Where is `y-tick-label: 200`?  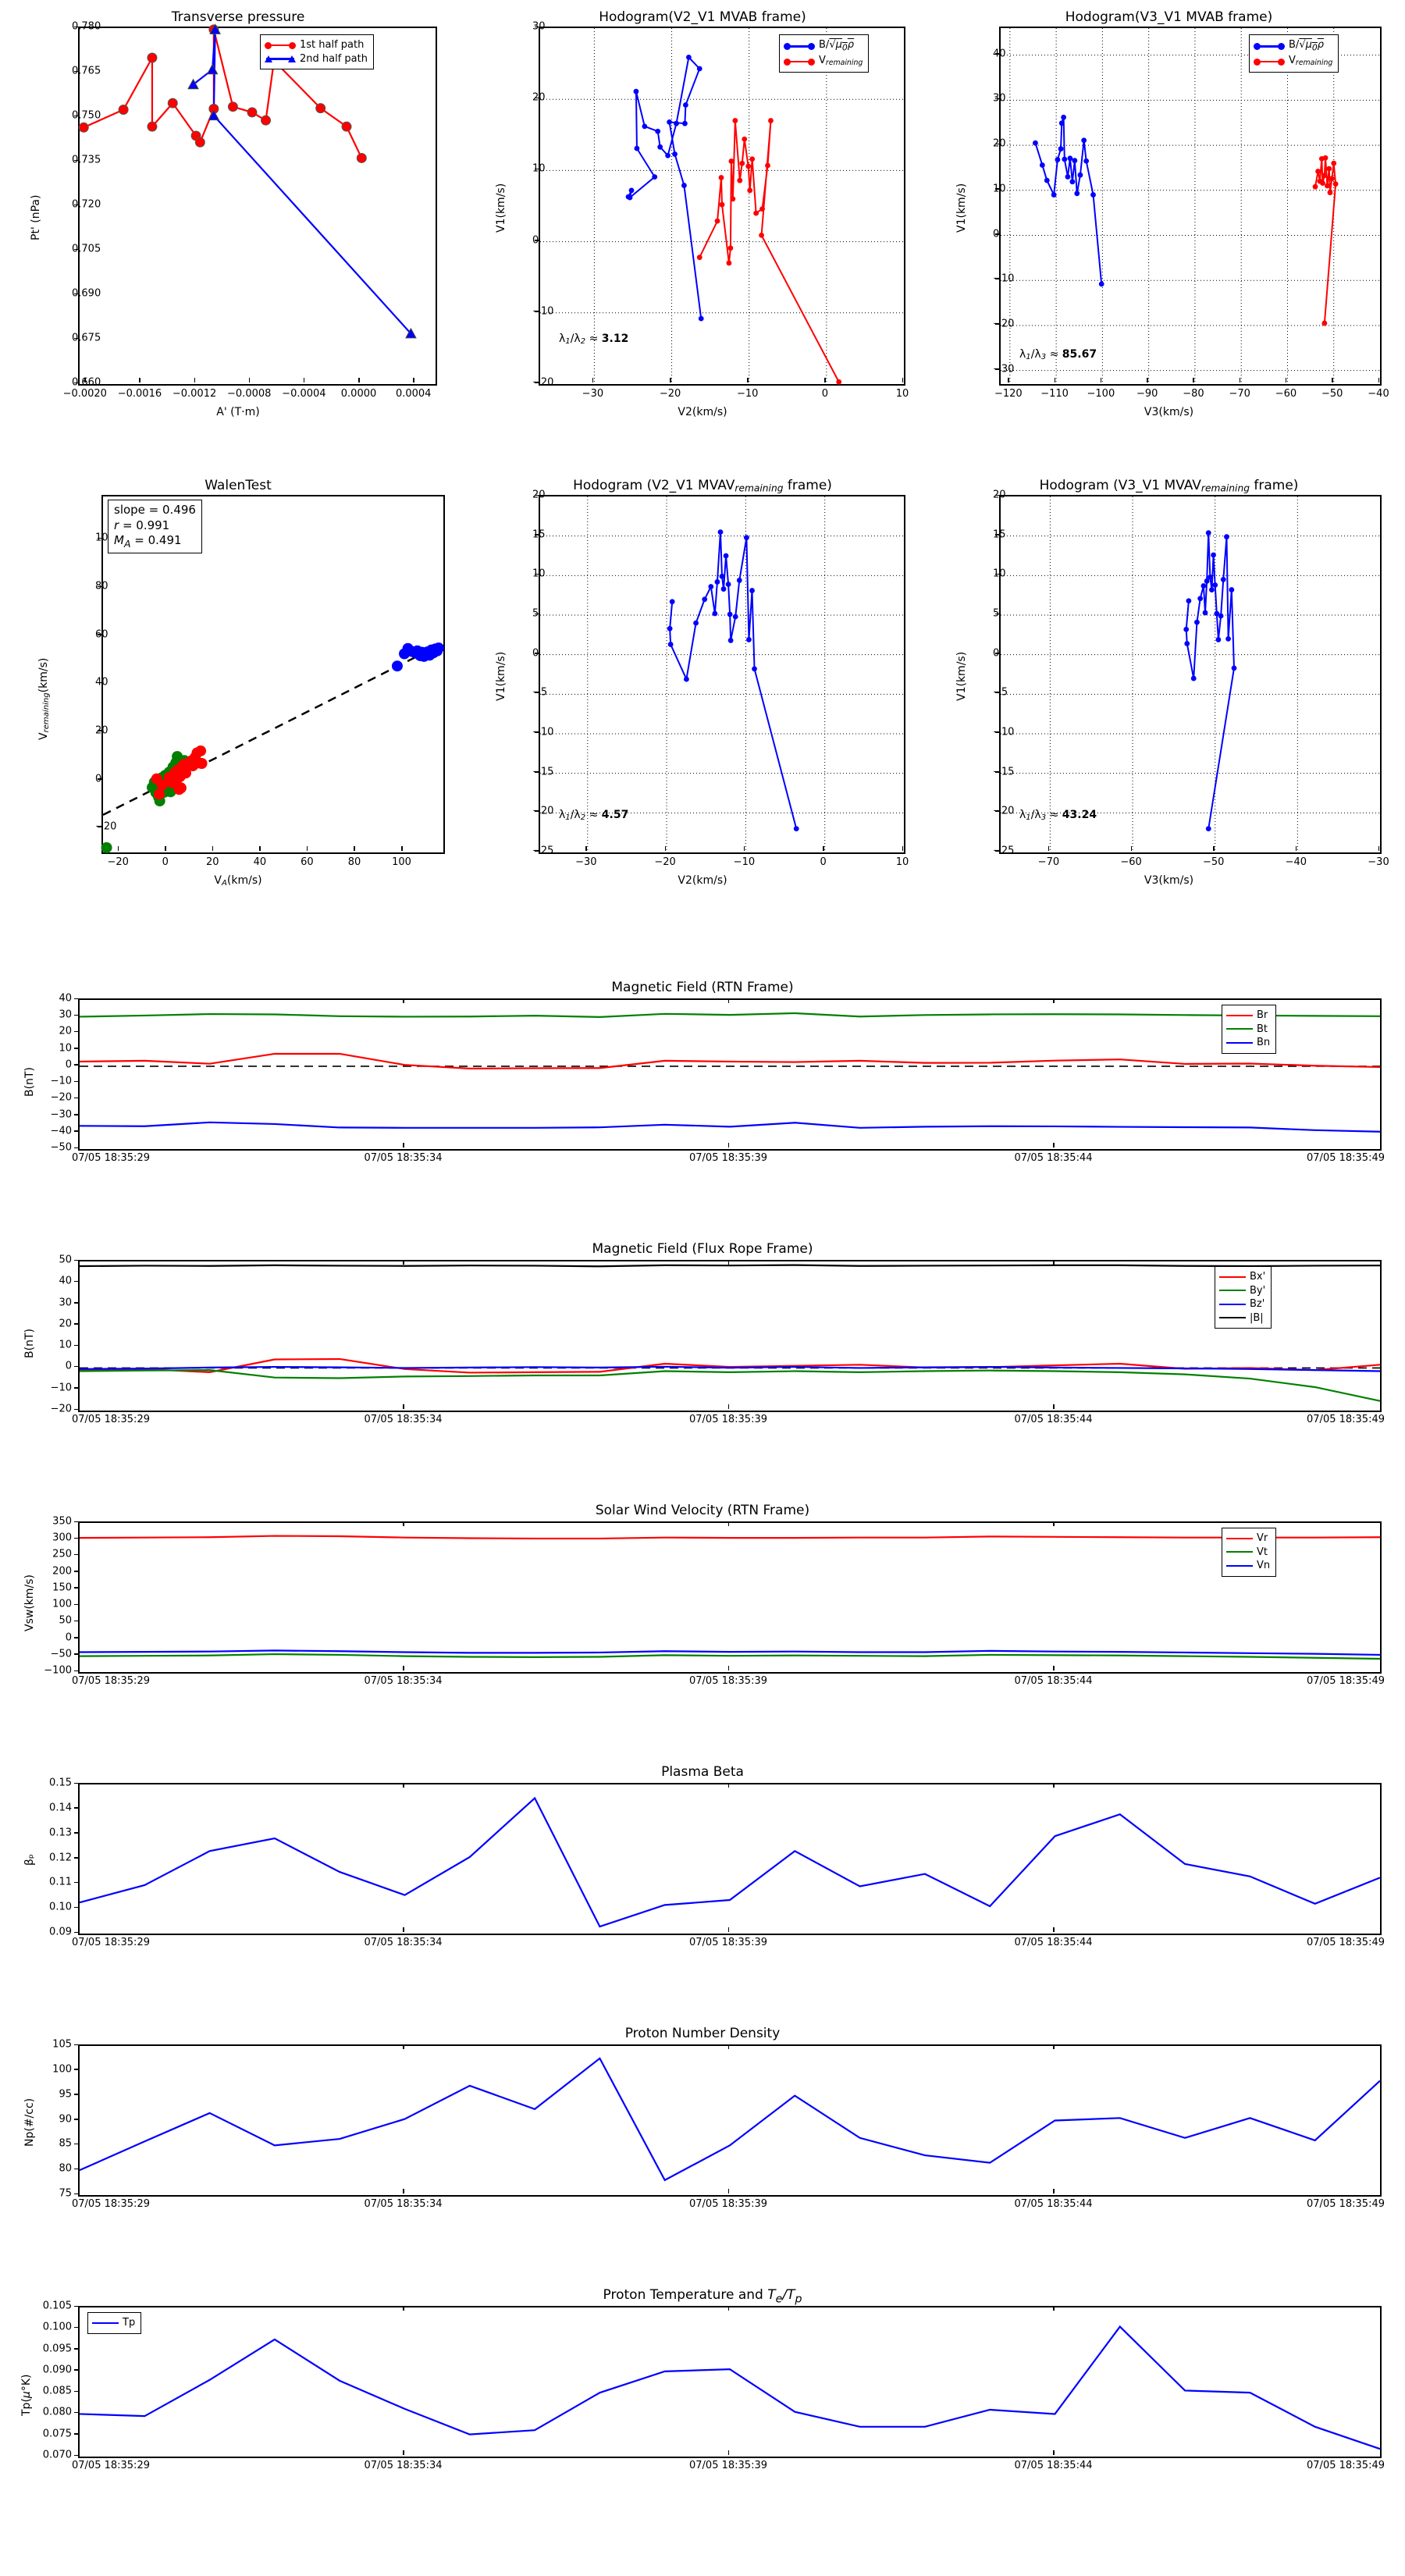 y-tick-label: 200 is located at coordinates (62, 1571).